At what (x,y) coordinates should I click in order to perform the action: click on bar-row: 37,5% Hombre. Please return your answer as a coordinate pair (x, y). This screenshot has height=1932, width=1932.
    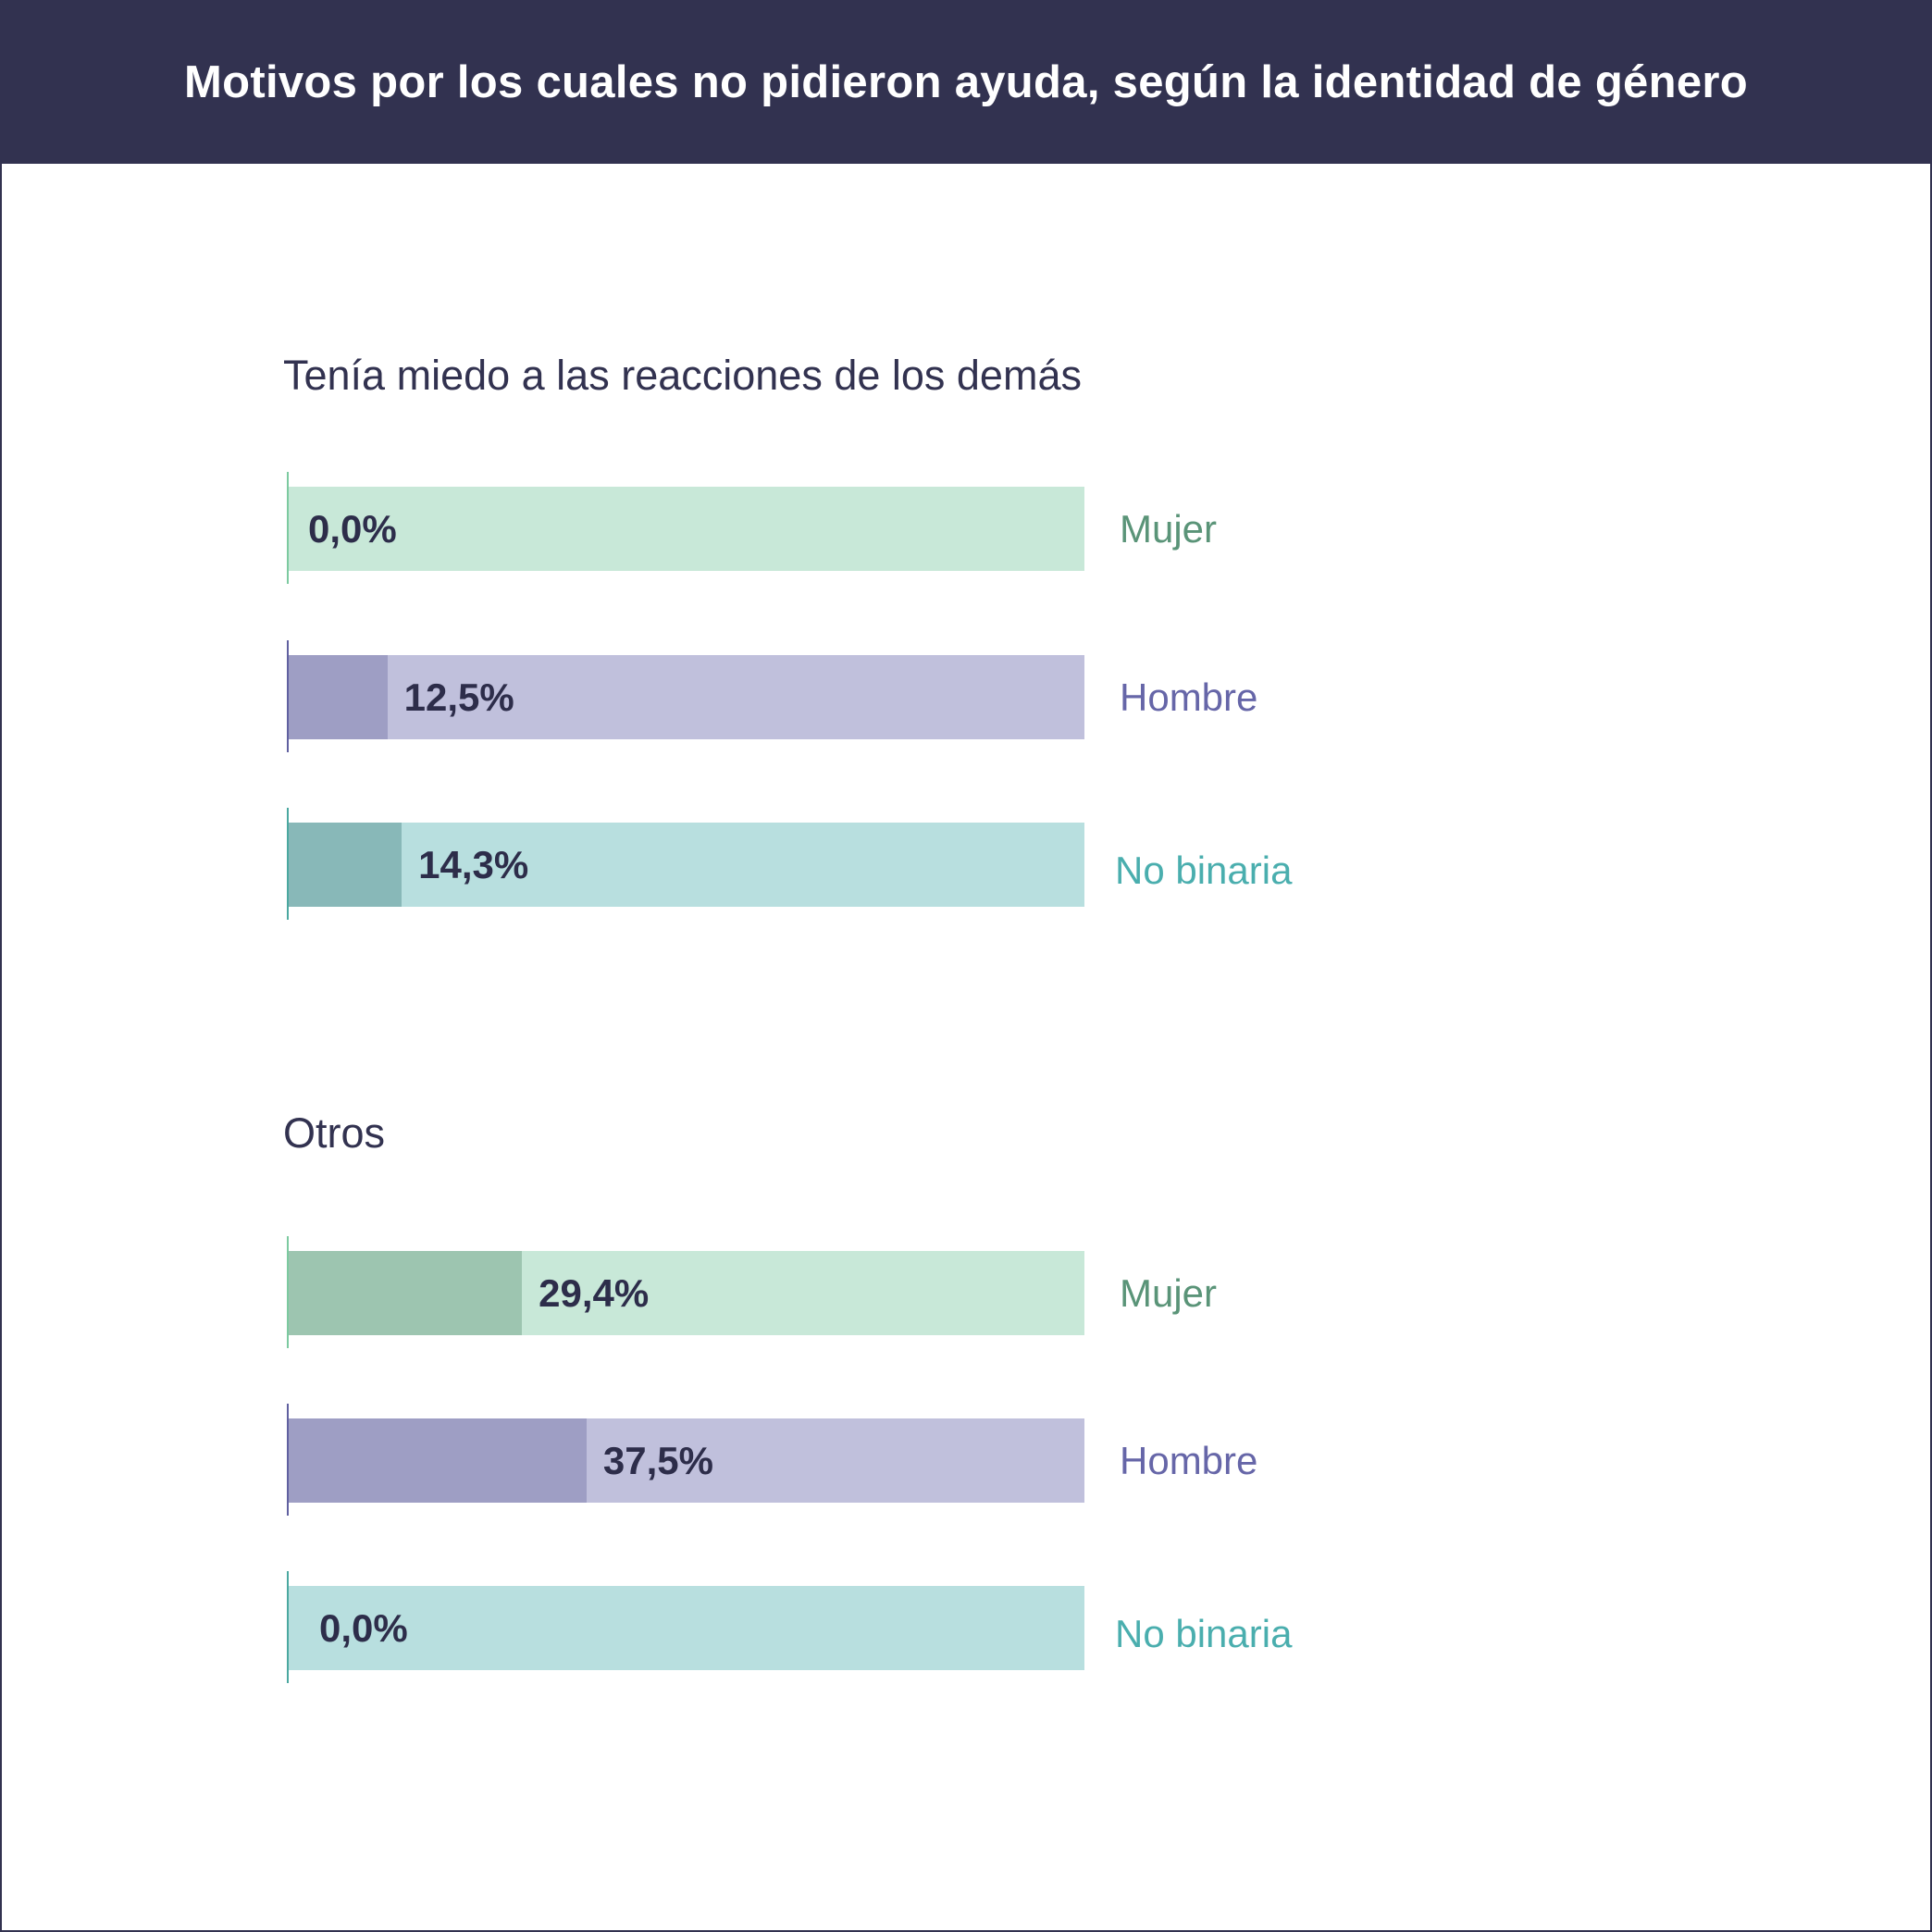
    Looking at the image, I should click on (966, 1460).